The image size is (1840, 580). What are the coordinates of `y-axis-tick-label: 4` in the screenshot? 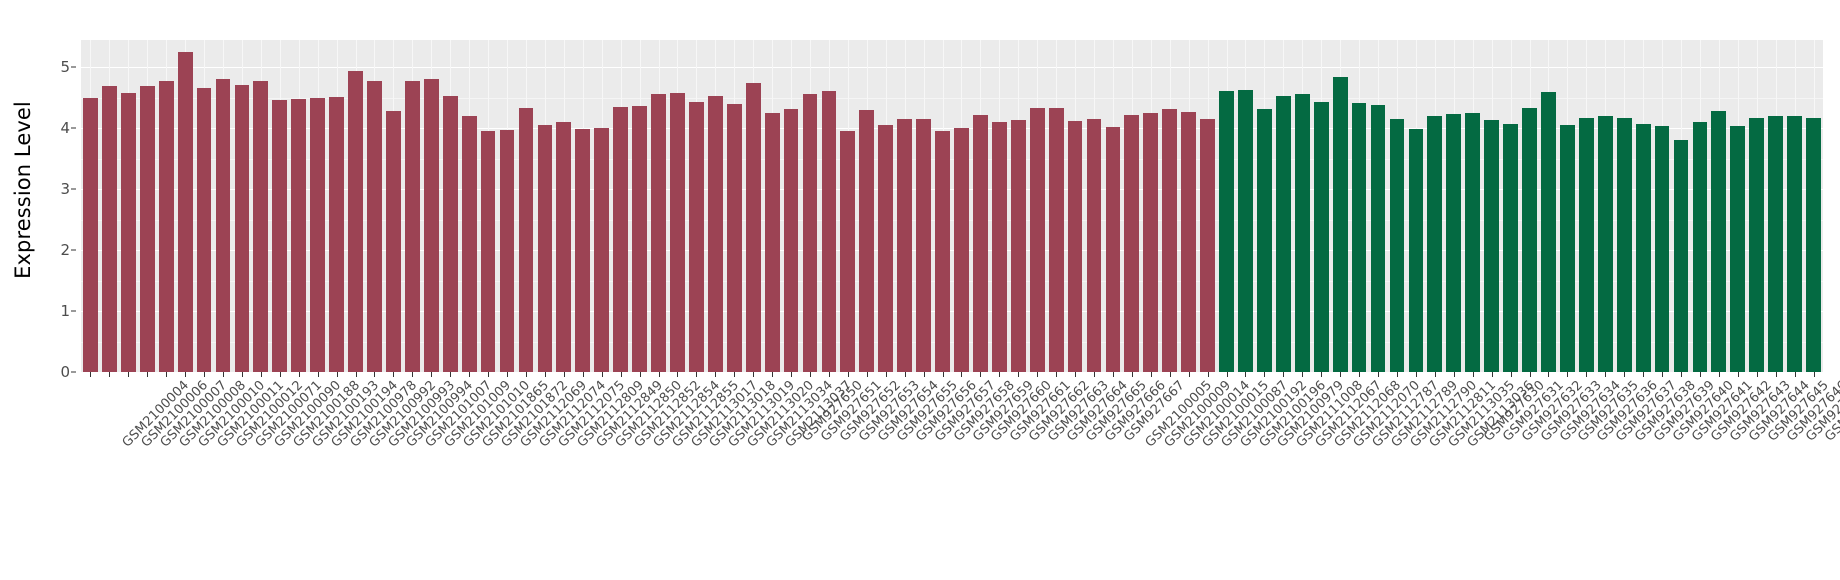 It's located at (65, 128).